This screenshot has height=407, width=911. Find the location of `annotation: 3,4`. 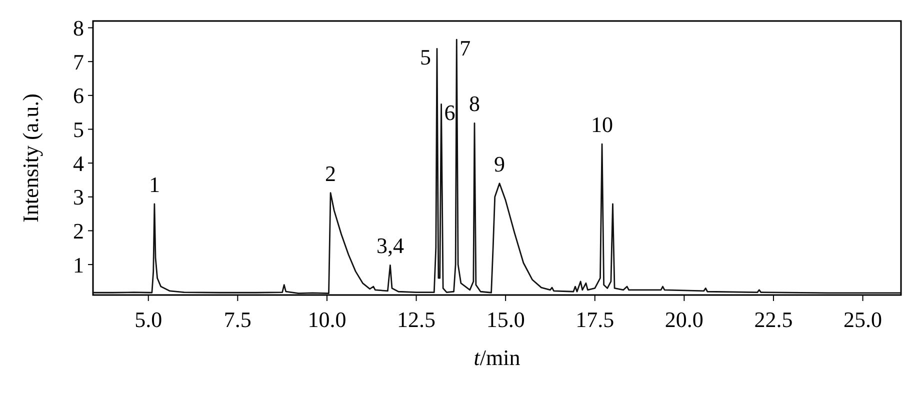

annotation: 3,4 is located at coordinates (390, 245).